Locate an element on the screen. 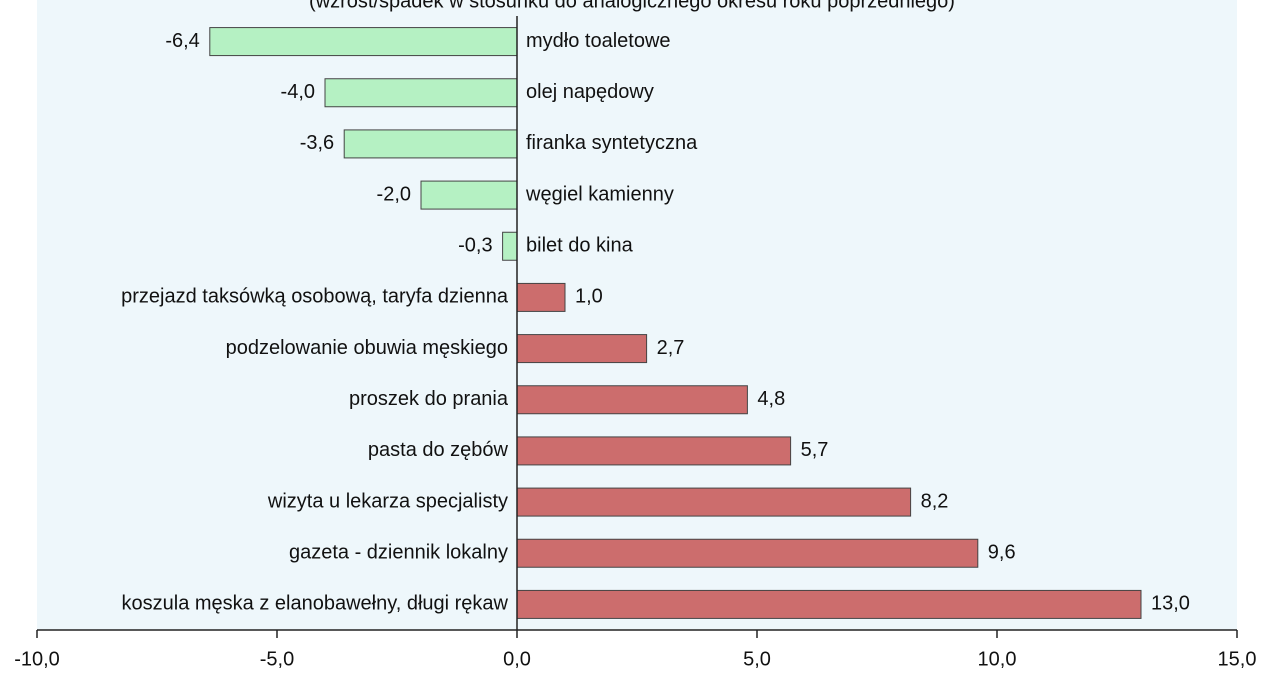 The width and height of the screenshot is (1265, 673). value-label: -3,6 is located at coordinates (317, 143).